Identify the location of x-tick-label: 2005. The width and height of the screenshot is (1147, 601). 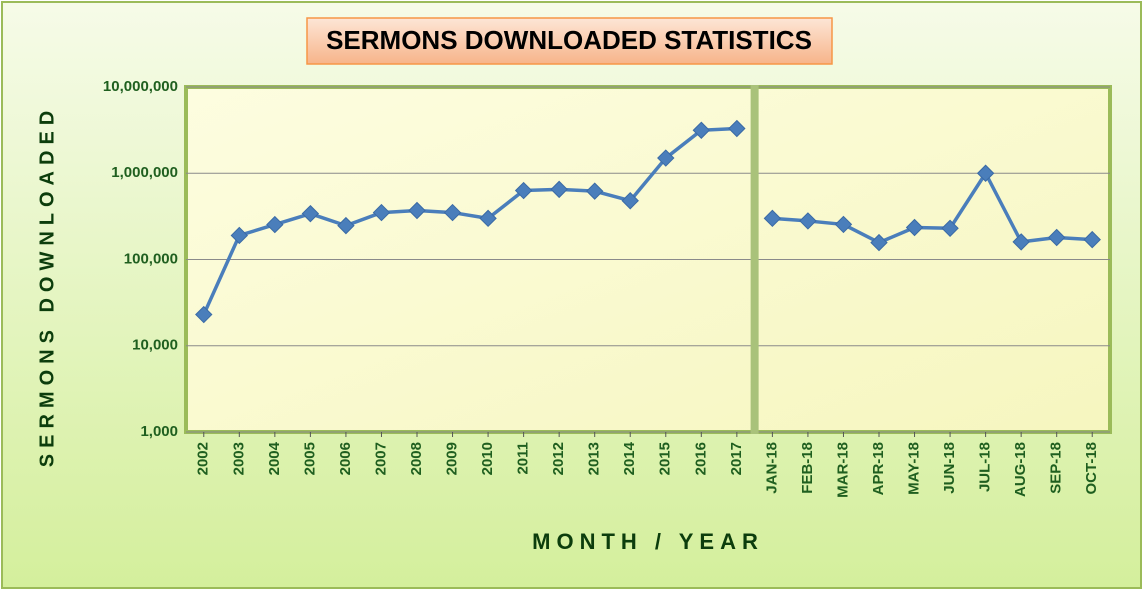
(309, 458).